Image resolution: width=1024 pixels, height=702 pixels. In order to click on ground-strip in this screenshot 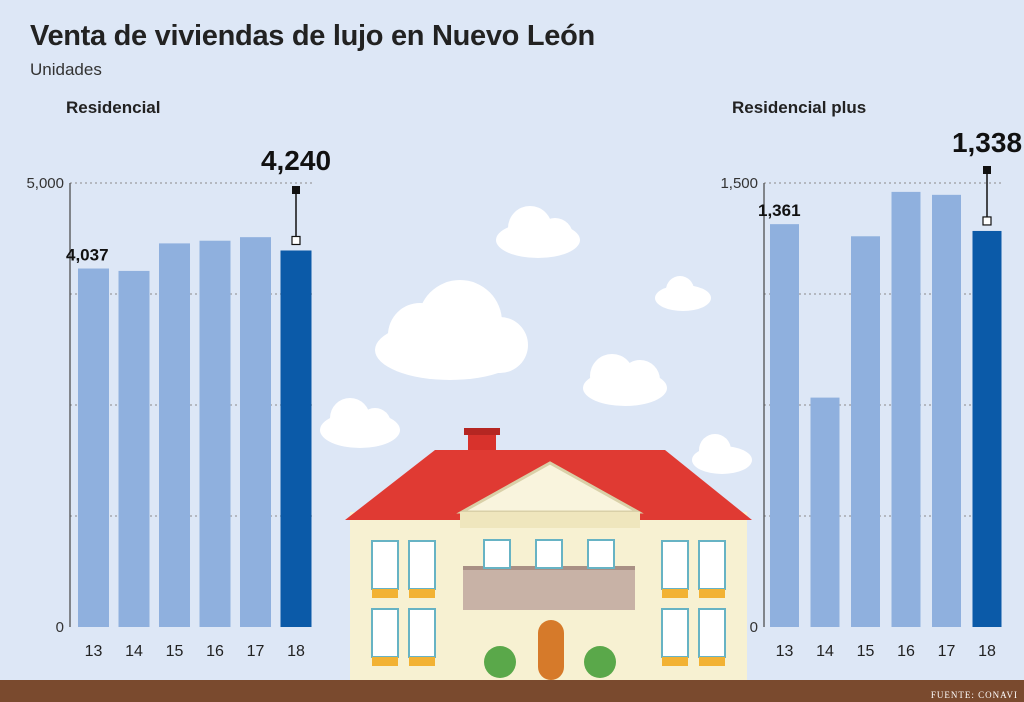, I will do `click(512, 691)`.